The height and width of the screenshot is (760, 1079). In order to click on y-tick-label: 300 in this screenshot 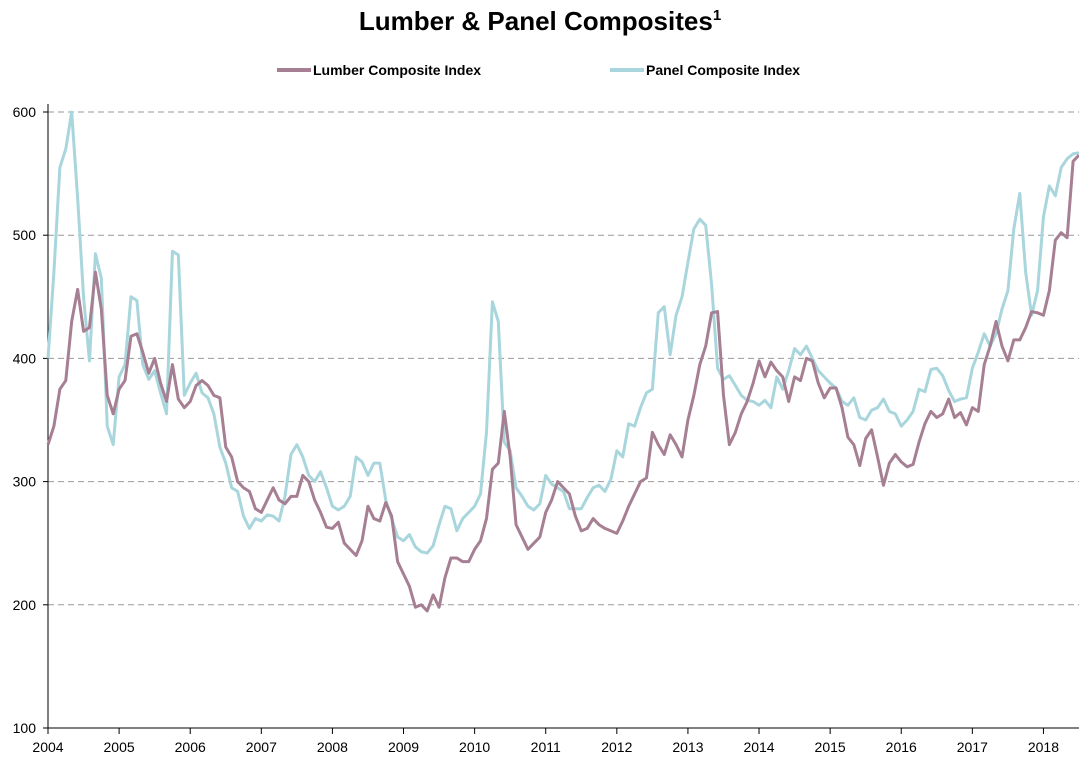, I will do `click(25, 482)`.